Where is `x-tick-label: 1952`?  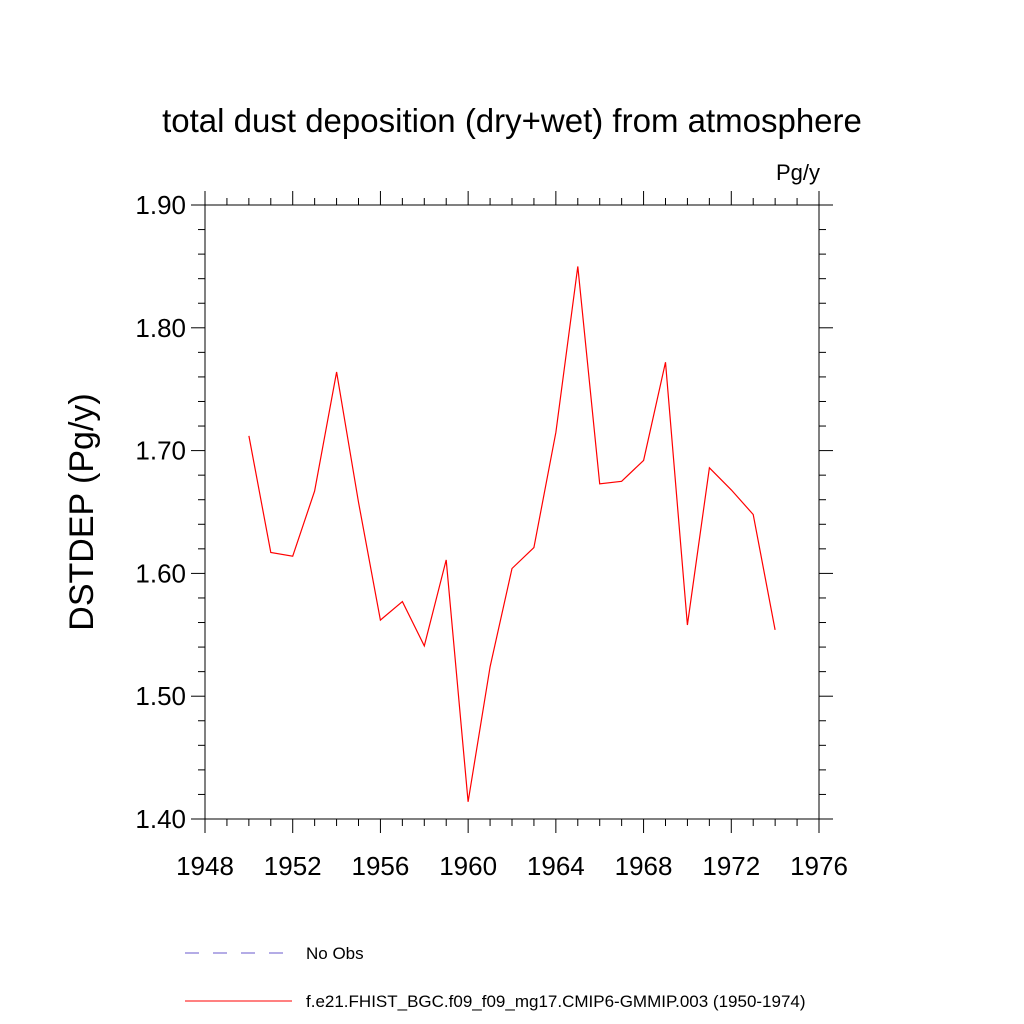
x-tick-label: 1952 is located at coordinates (293, 866).